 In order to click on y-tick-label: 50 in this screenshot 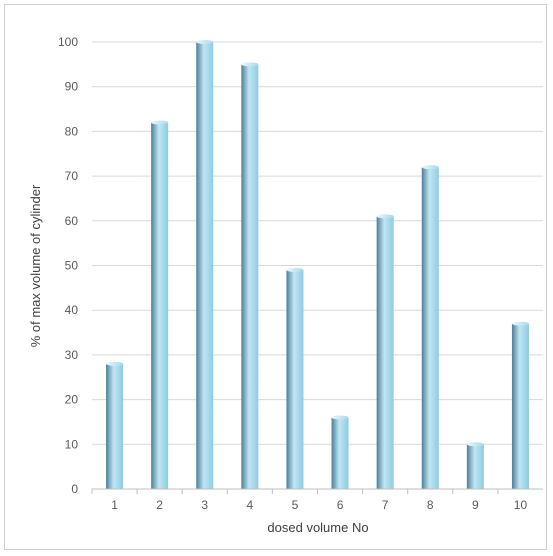, I will do `click(72, 266)`.